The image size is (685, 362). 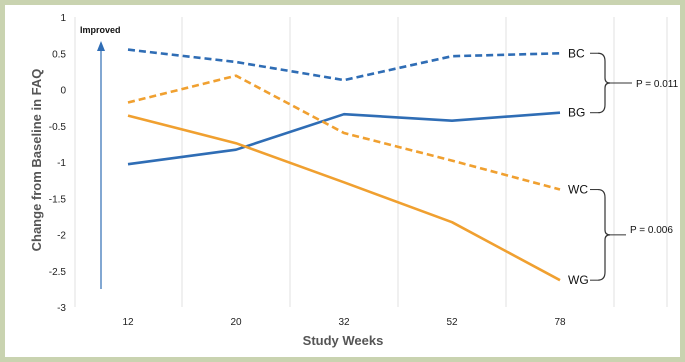 I want to click on improved-arrow: Improved, so click(x=100, y=157).